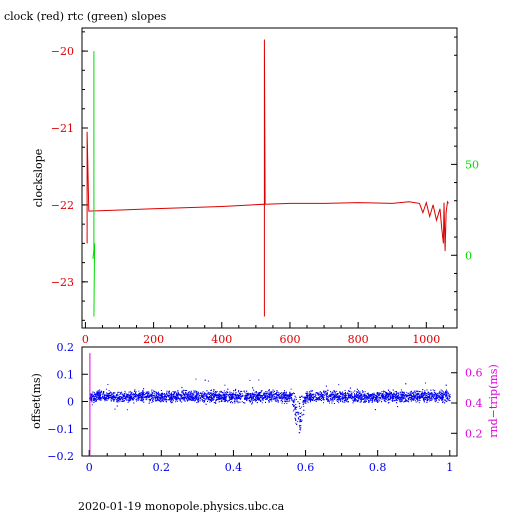 Image resolution: width=512 pixels, height=512 pixels. I want to click on top-x-tick-label: 600, so click(289, 339).